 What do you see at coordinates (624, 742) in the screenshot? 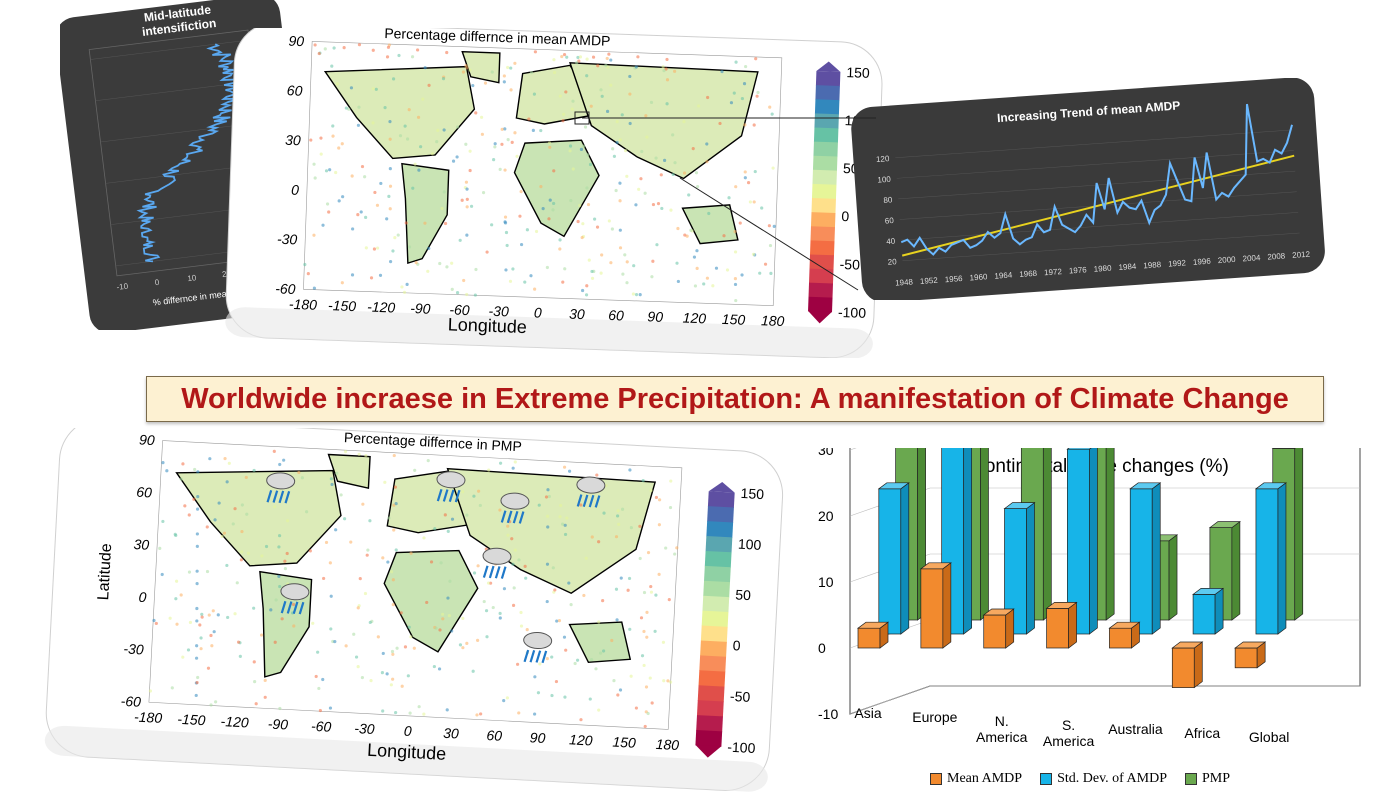
I see `map-x-tick-label: 150` at bounding box center [624, 742].